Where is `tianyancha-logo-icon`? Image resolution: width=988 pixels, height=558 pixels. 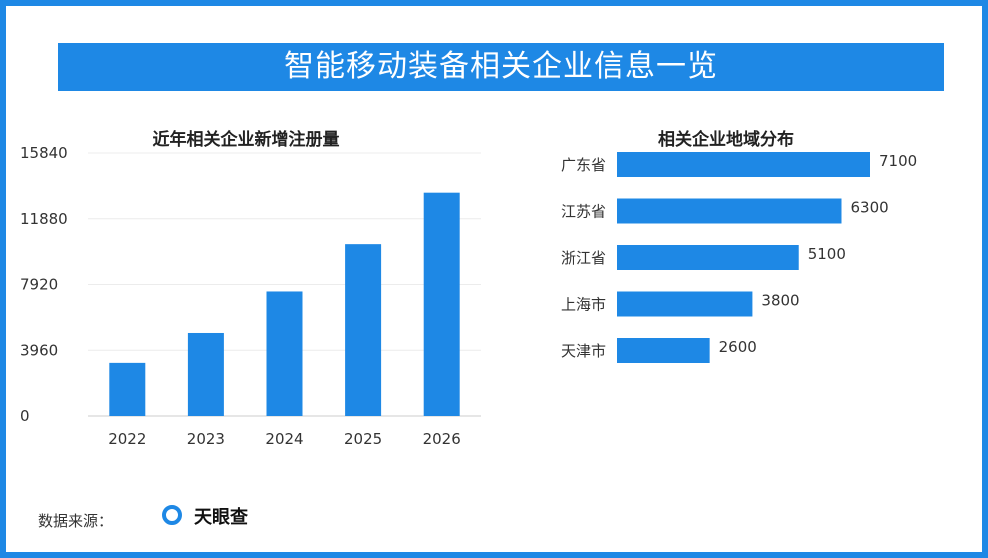
tianyancha-logo-icon is located at coordinates (172, 515).